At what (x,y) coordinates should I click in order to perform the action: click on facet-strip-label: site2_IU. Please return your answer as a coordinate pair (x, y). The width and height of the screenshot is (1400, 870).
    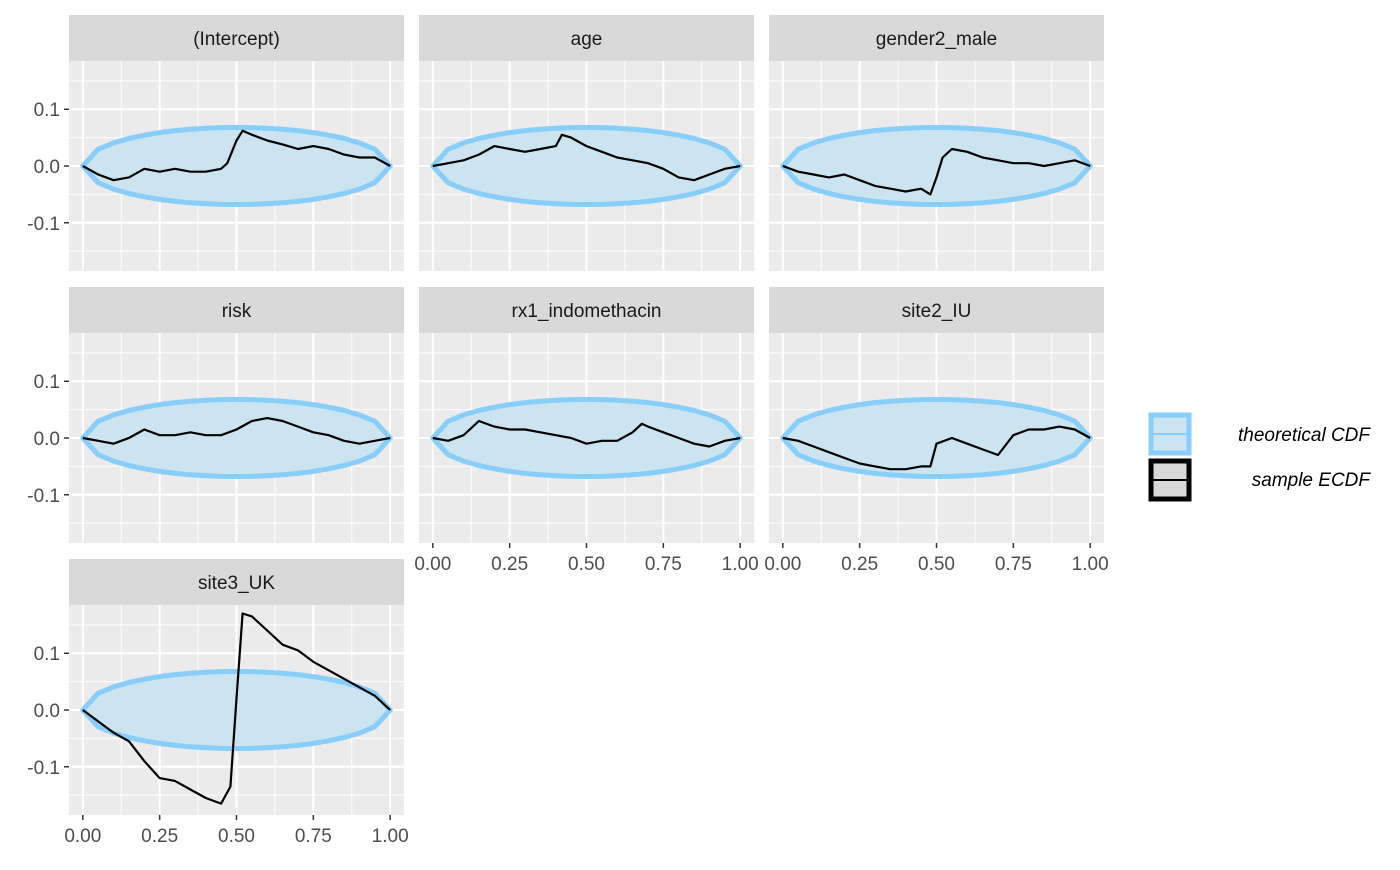
    Looking at the image, I should click on (937, 311).